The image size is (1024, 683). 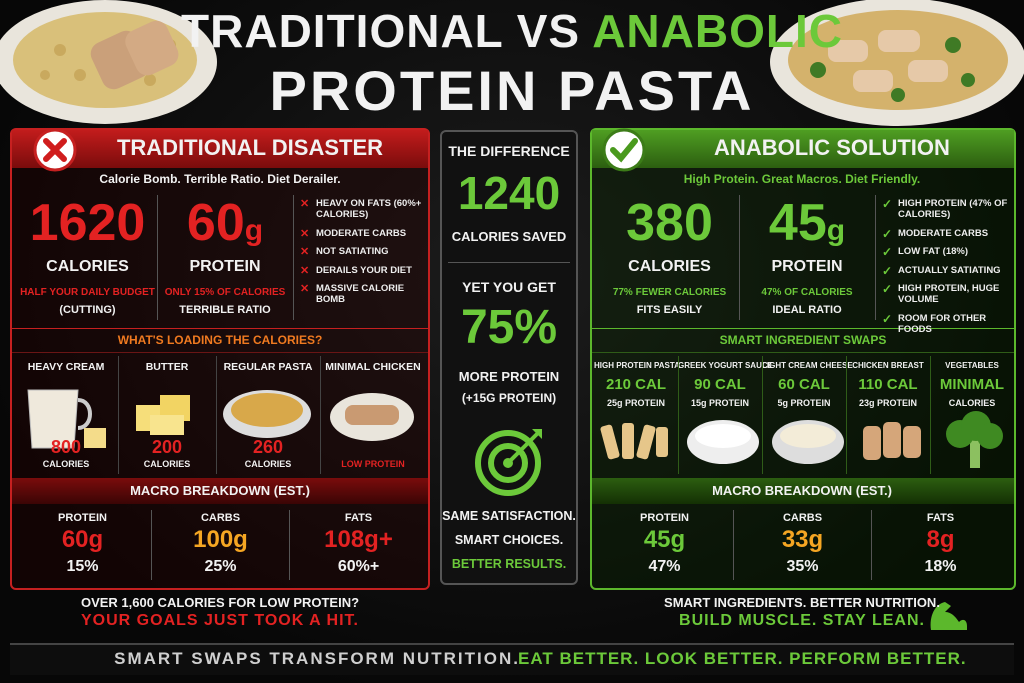 What do you see at coordinates (220, 620) in the screenshot?
I see `footer-line: YOUR GOALS JUST TOOK A HIT.` at bounding box center [220, 620].